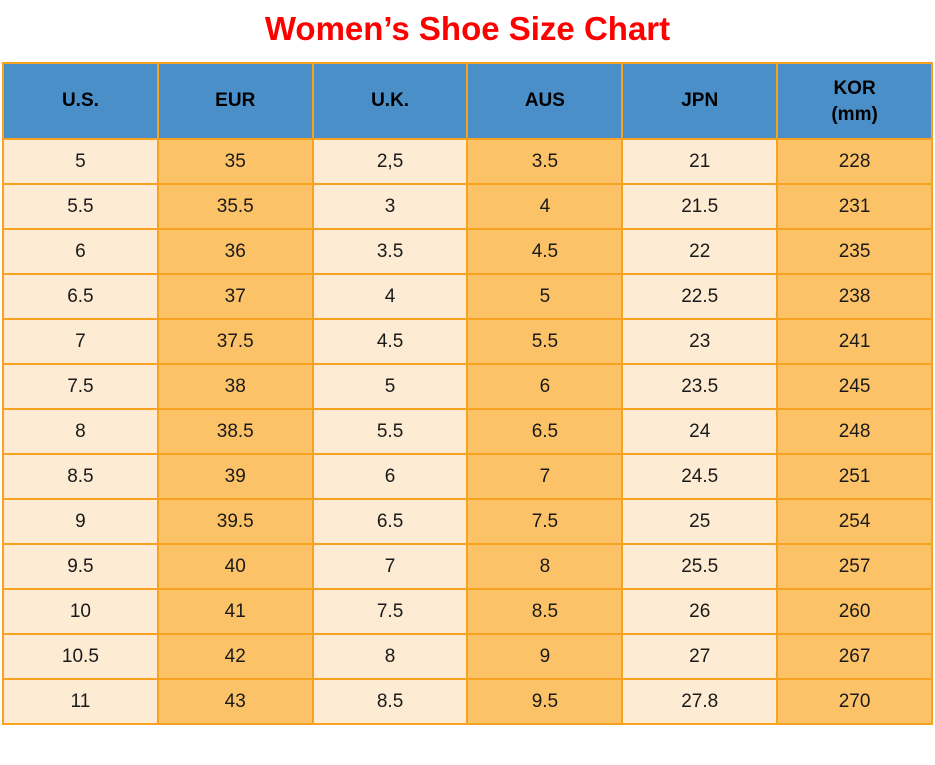  Describe the element at coordinates (80, 656) in the screenshot. I see `cell-us: 10.5` at that location.